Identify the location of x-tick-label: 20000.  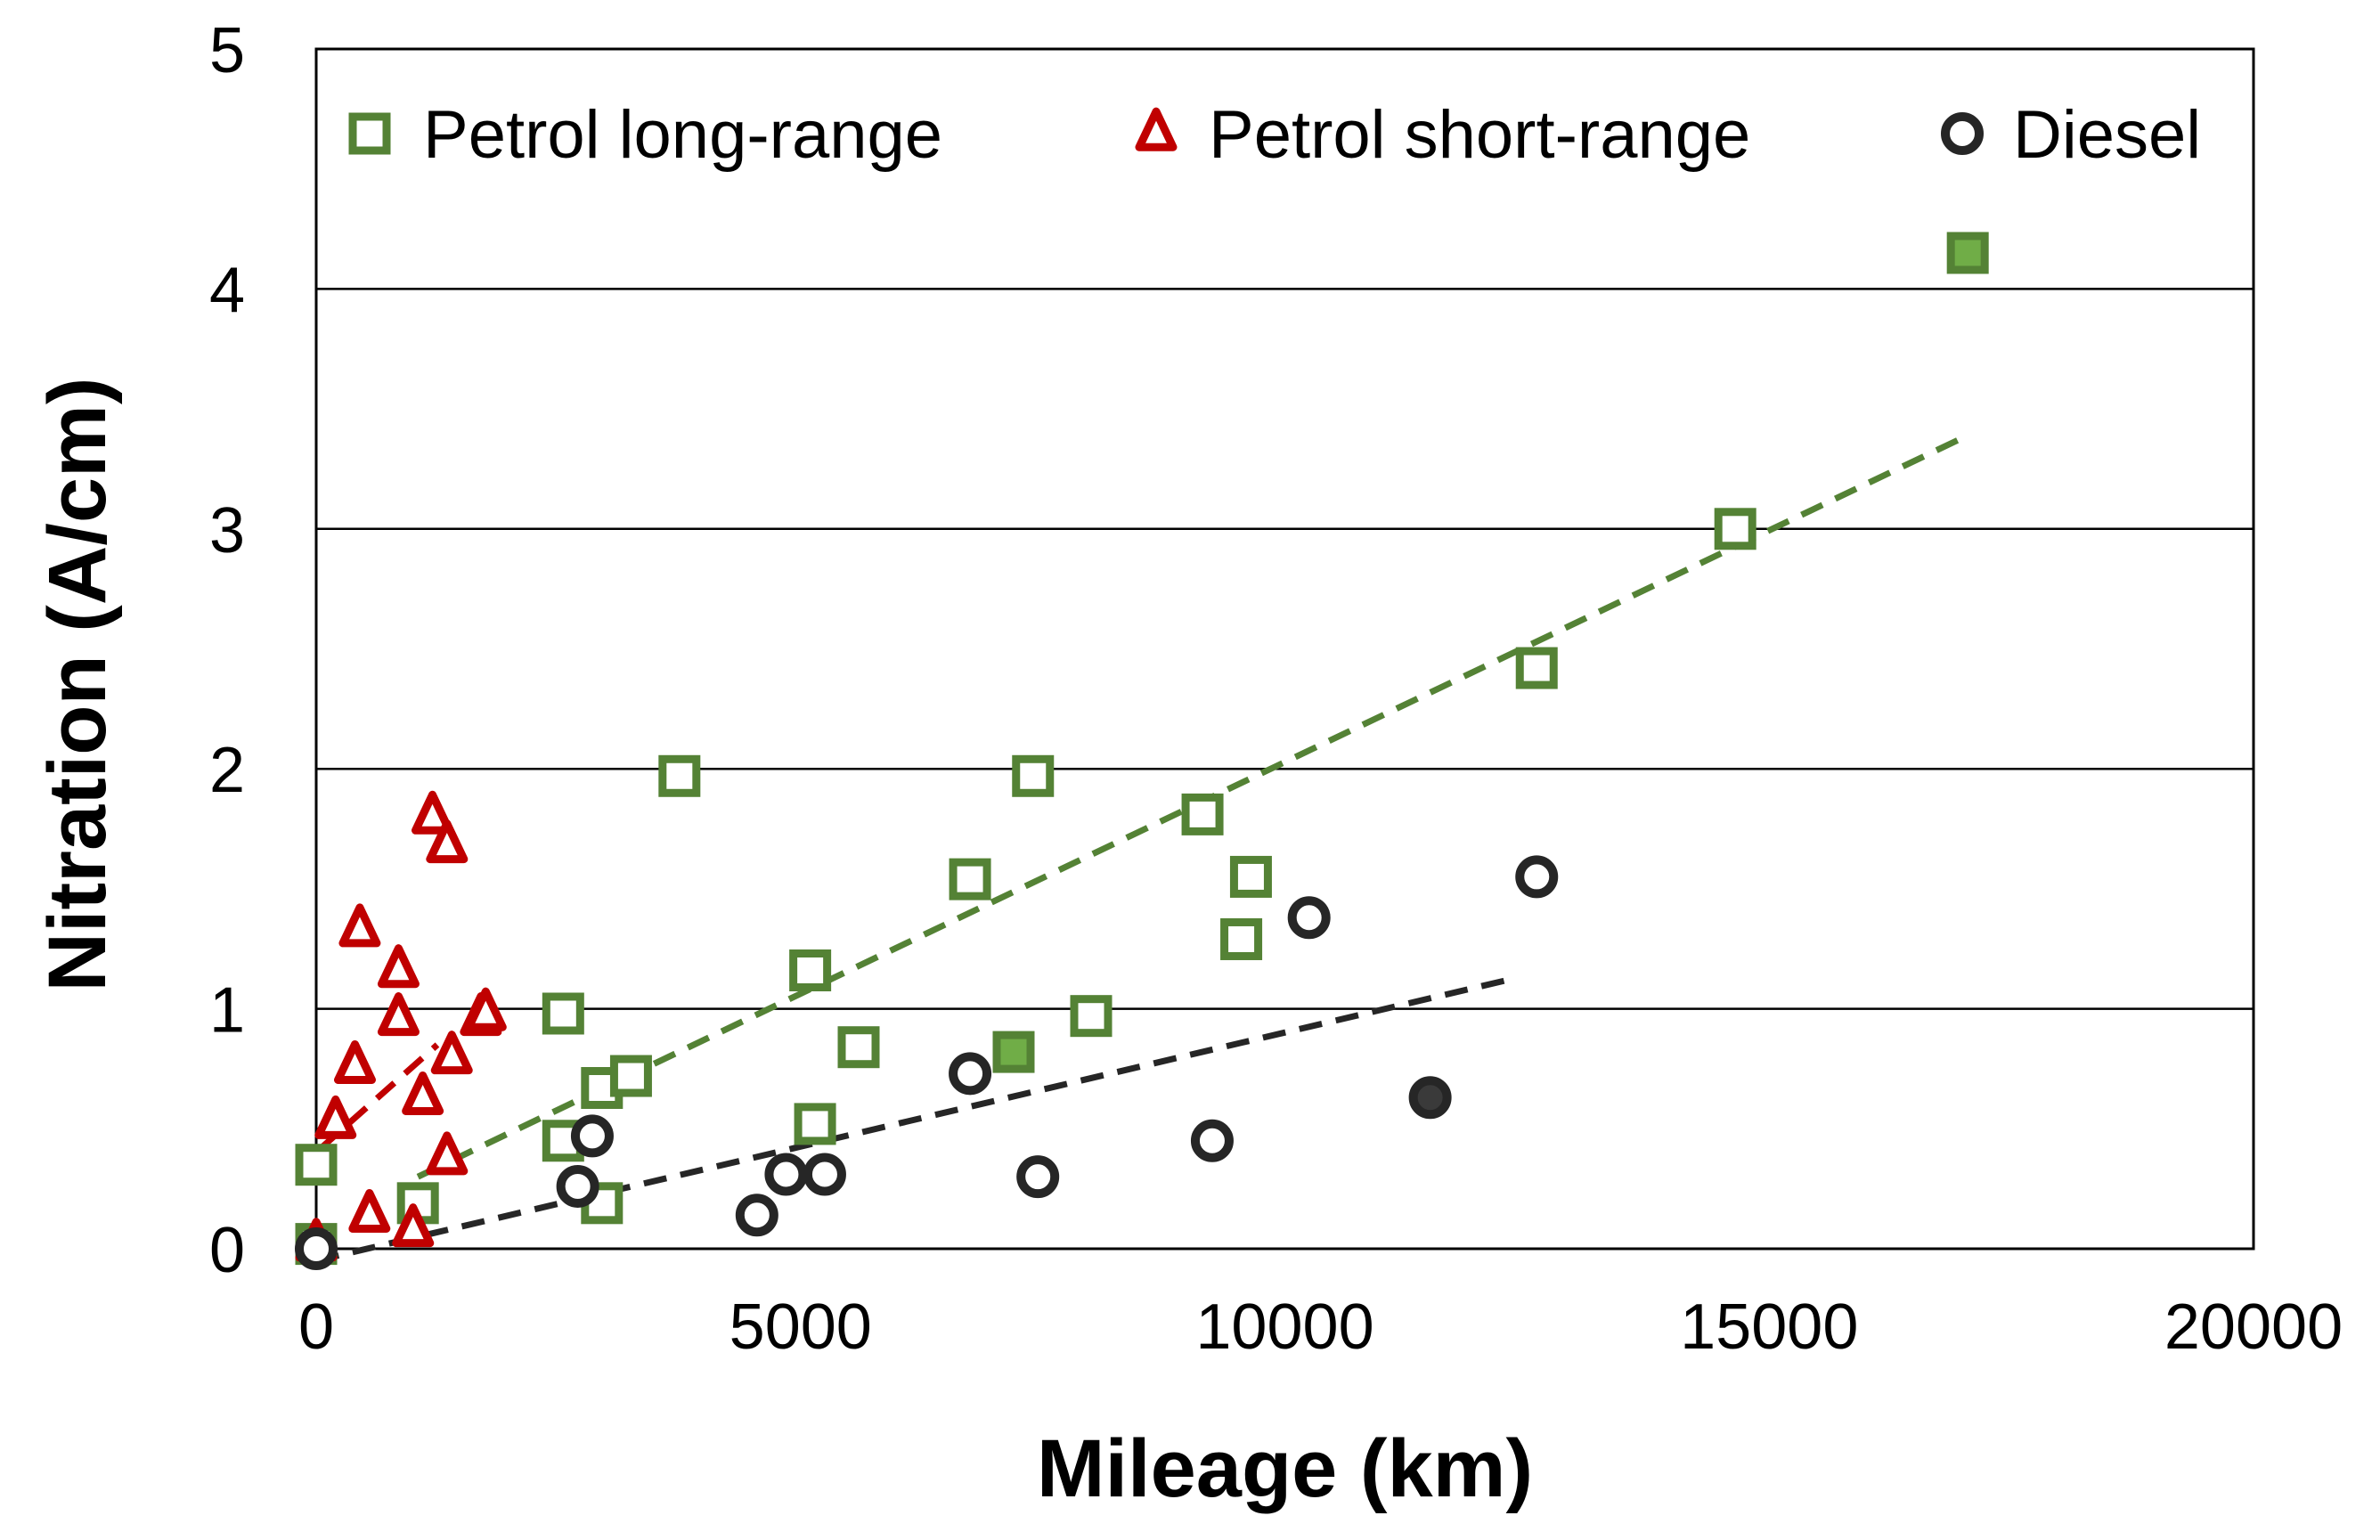
(2254, 1327).